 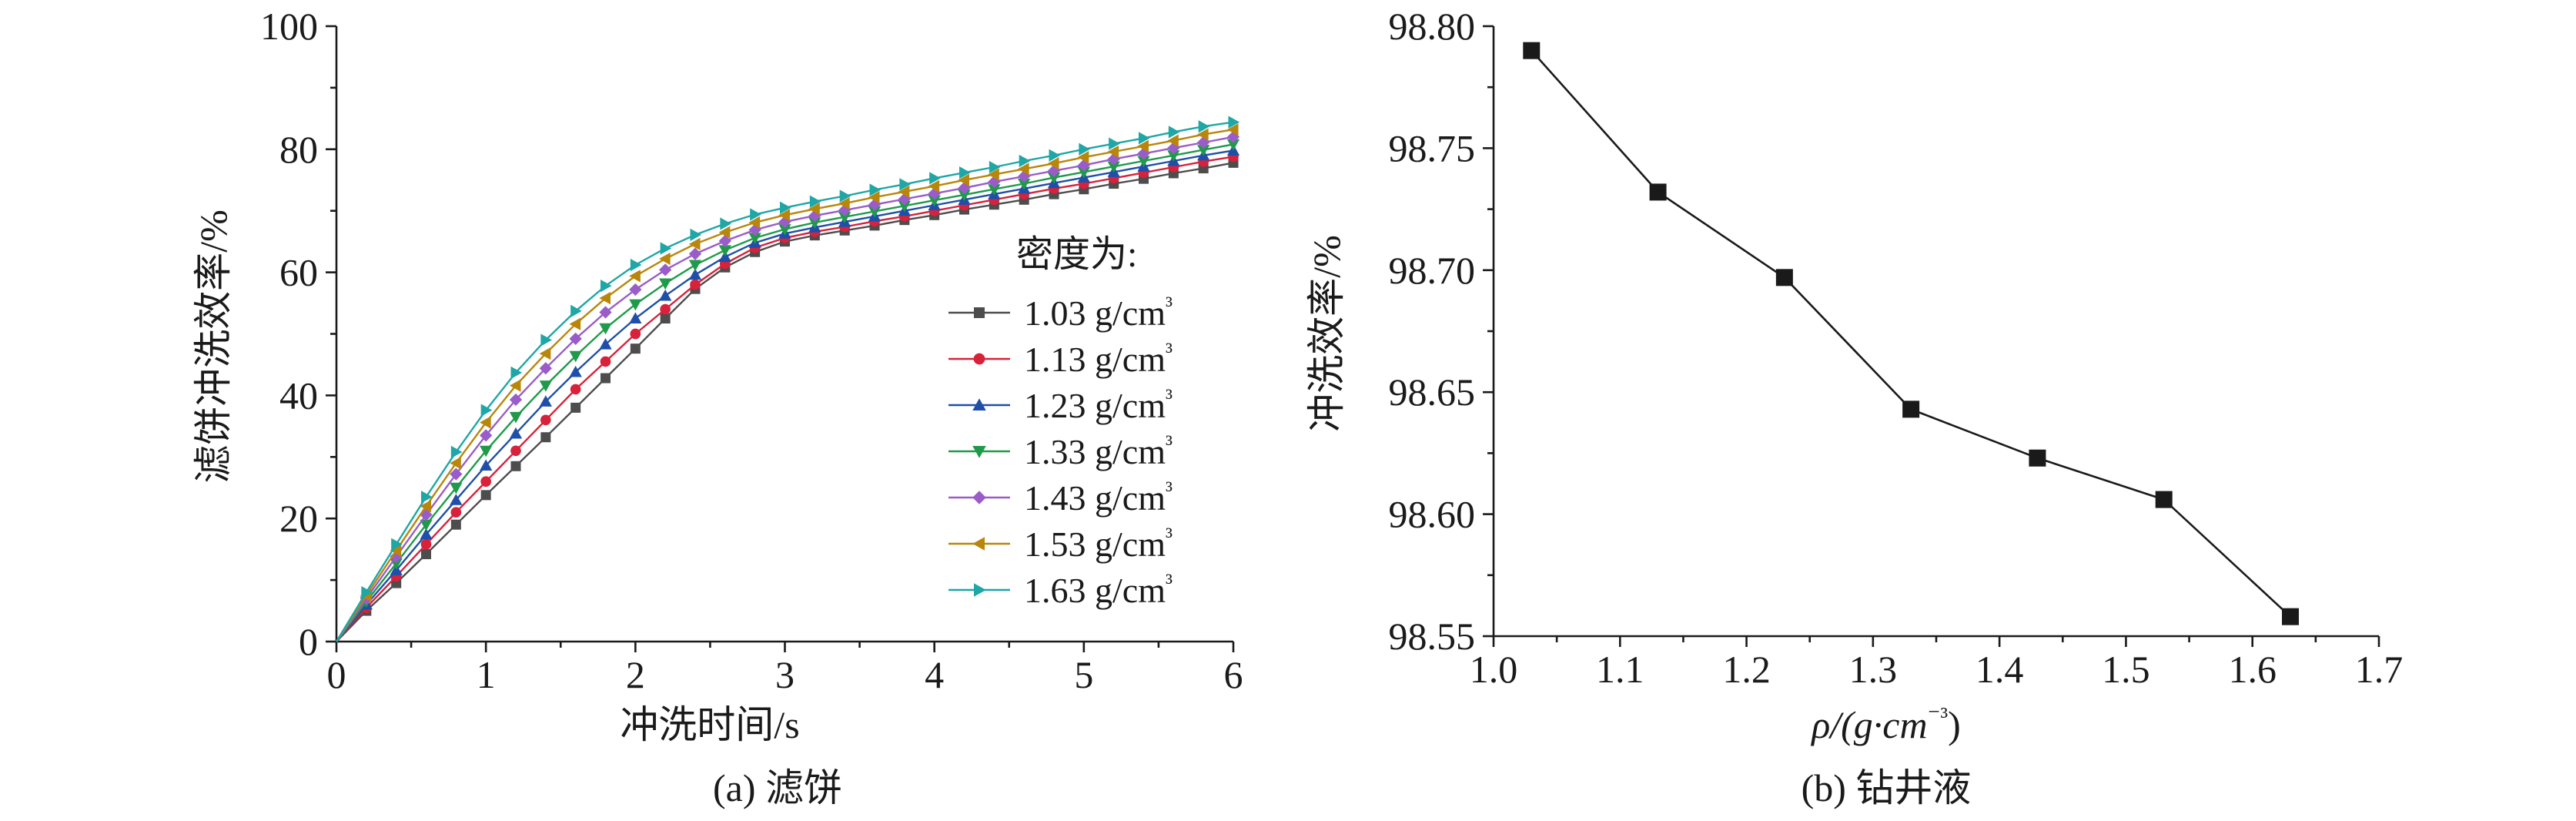 What do you see at coordinates (1060, 544) in the screenshot?
I see `legend-item-6: 1.53 g/cm³` at bounding box center [1060, 544].